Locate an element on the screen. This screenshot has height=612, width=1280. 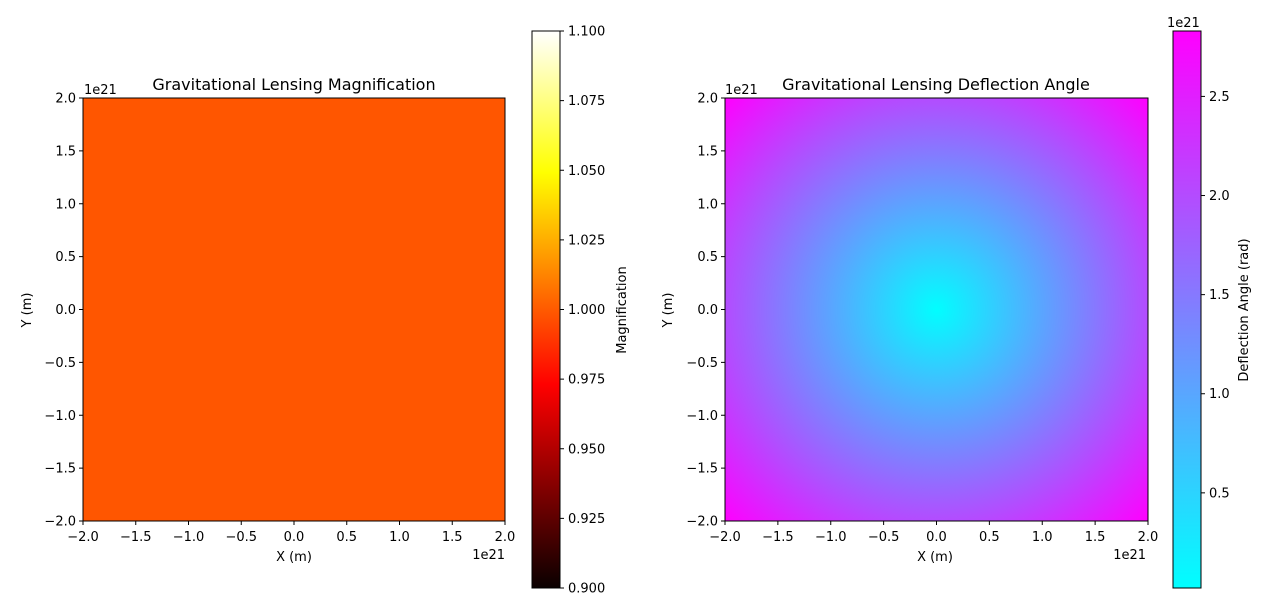
deflection-x-tick-label: 1.0 is located at coordinates (1042, 537).